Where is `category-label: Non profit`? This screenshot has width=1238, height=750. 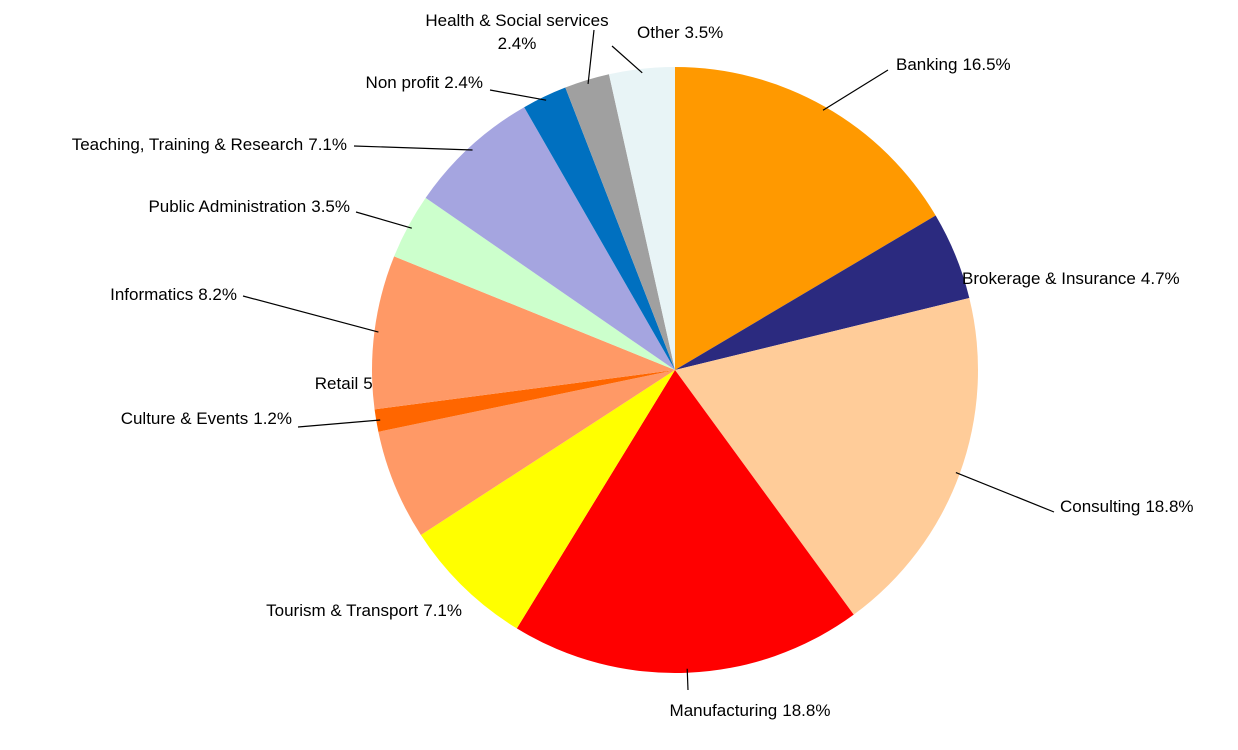 category-label: Non profit is located at coordinates (403, 82).